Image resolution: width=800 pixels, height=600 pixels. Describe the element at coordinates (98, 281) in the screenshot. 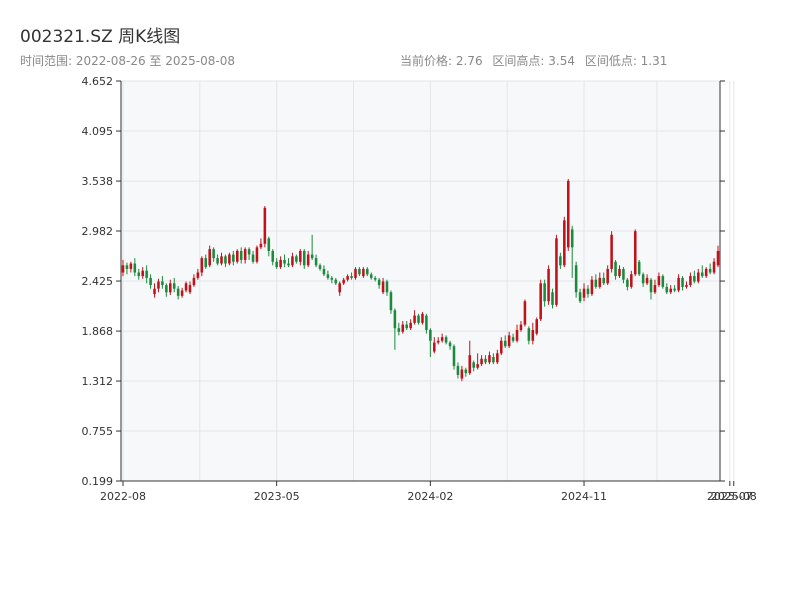

I see `y-tick-label: 2.425` at that location.